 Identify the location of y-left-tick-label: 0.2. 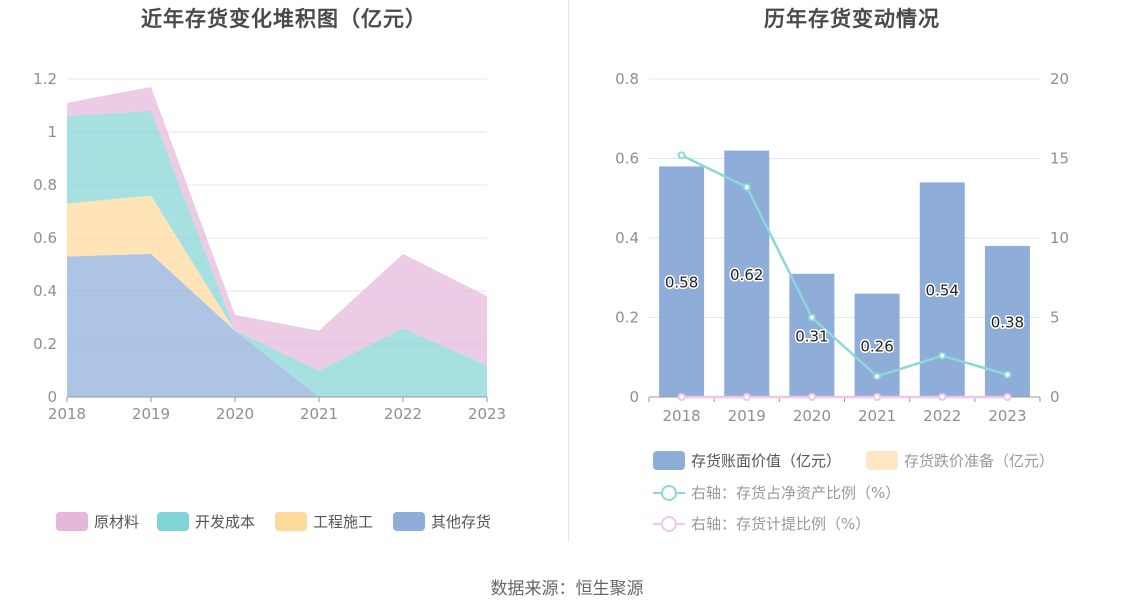
(627, 318).